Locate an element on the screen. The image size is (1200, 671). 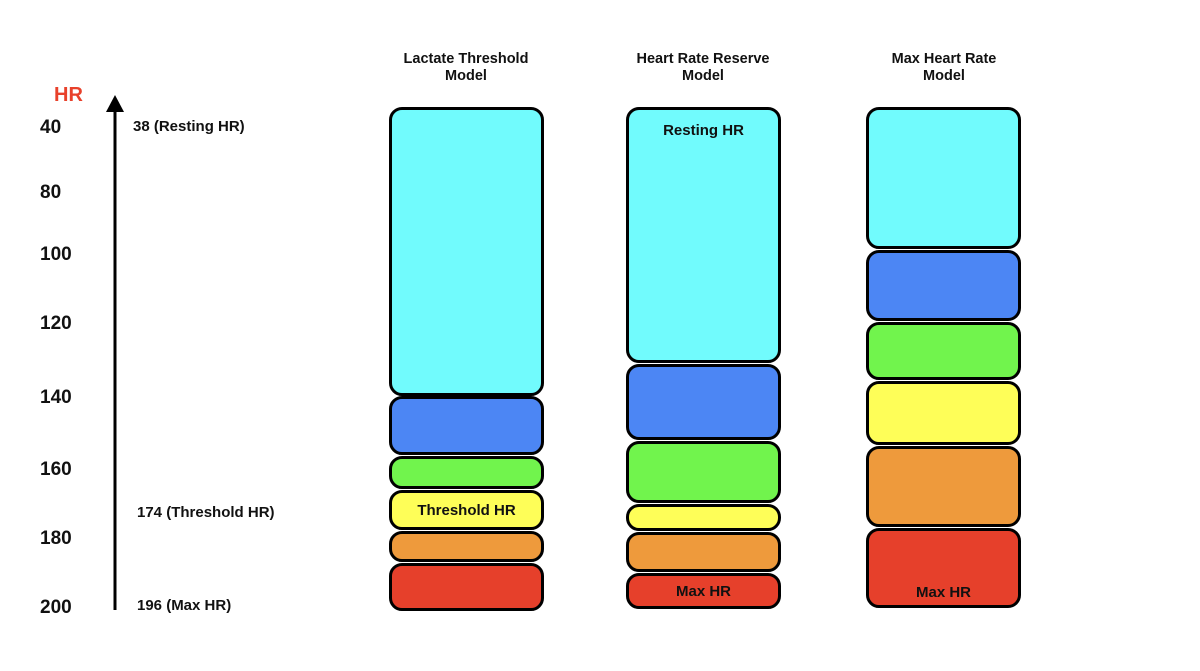
tick-label: 40 is located at coordinates (51, 127).